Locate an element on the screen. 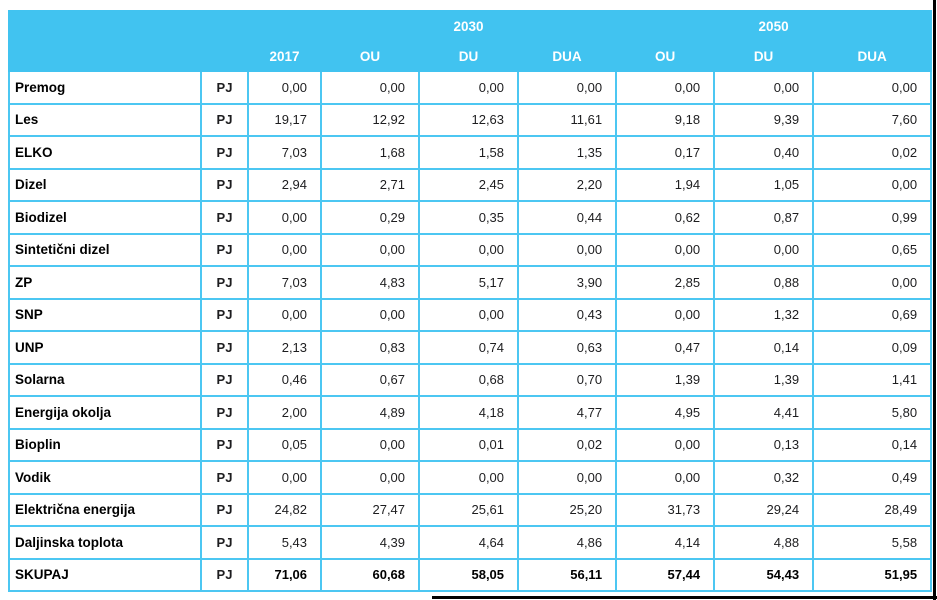 The width and height of the screenshot is (937, 600). value-cell: 0,43 is located at coordinates (567, 314).